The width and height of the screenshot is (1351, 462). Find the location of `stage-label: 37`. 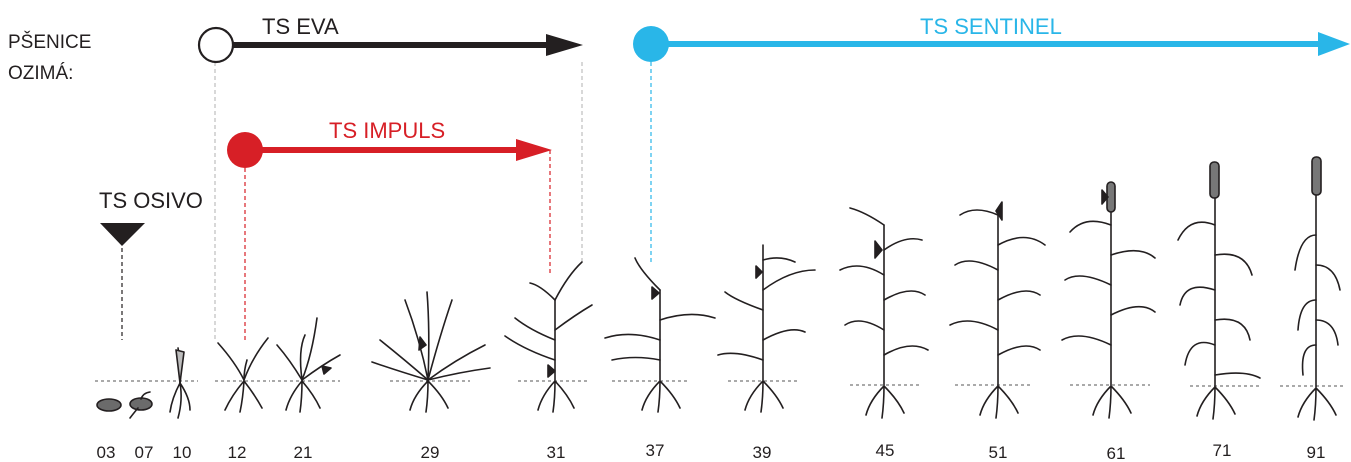

stage-label: 37 is located at coordinates (655, 450).